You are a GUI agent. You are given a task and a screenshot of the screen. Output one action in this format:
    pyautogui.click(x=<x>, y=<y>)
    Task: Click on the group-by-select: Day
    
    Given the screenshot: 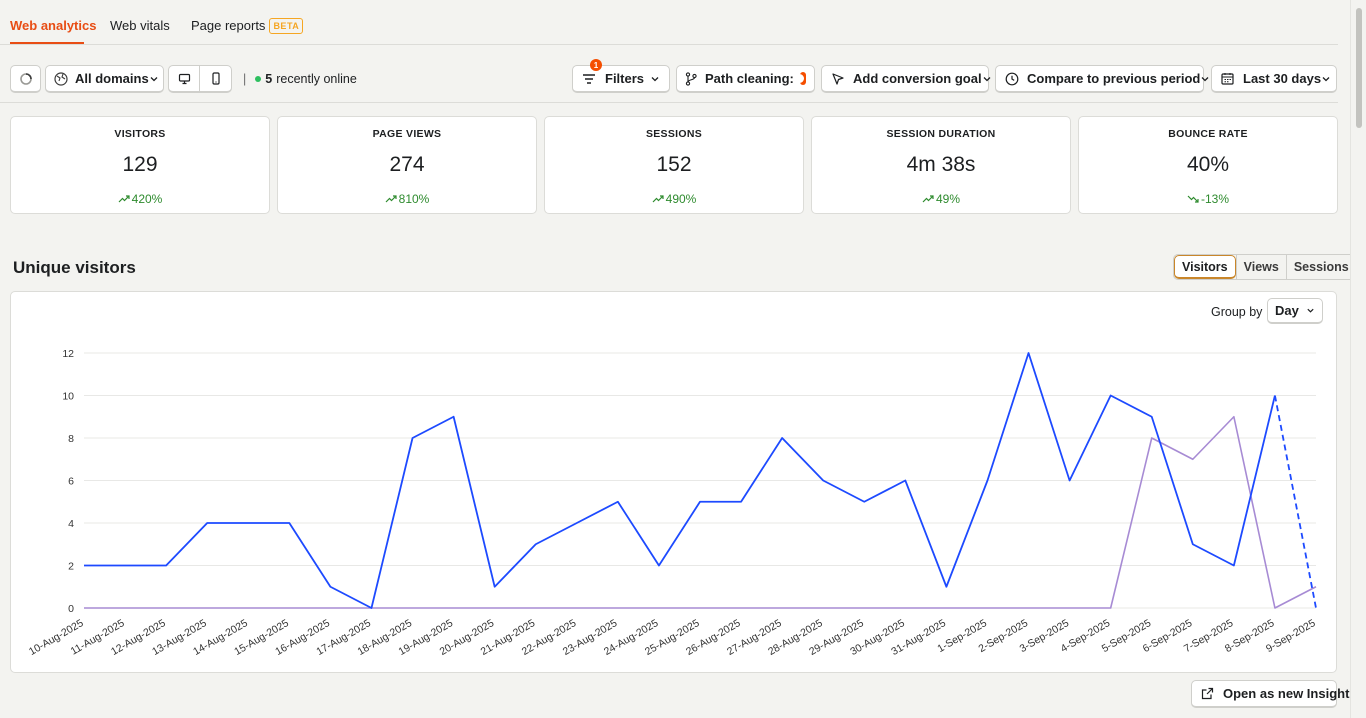 What is the action you would take?
    pyautogui.click(x=1295, y=311)
    